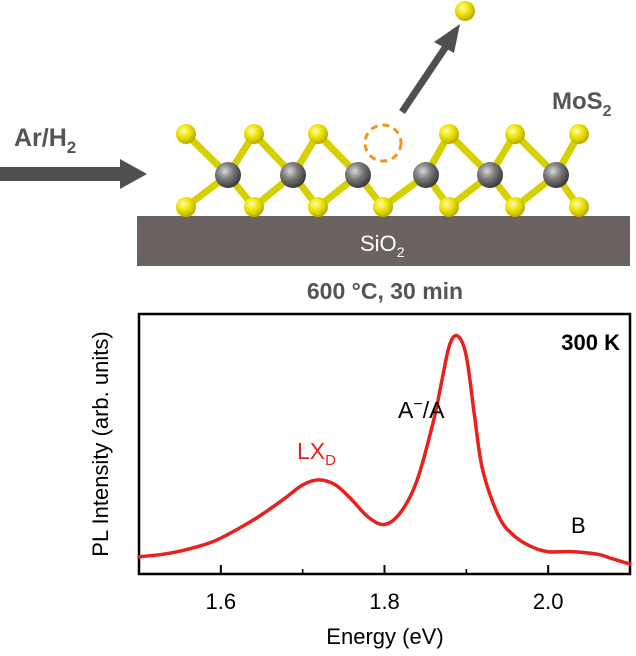  Describe the element at coordinates (465, 11) in the screenshot. I see `escaped-sulfur-atom` at that location.